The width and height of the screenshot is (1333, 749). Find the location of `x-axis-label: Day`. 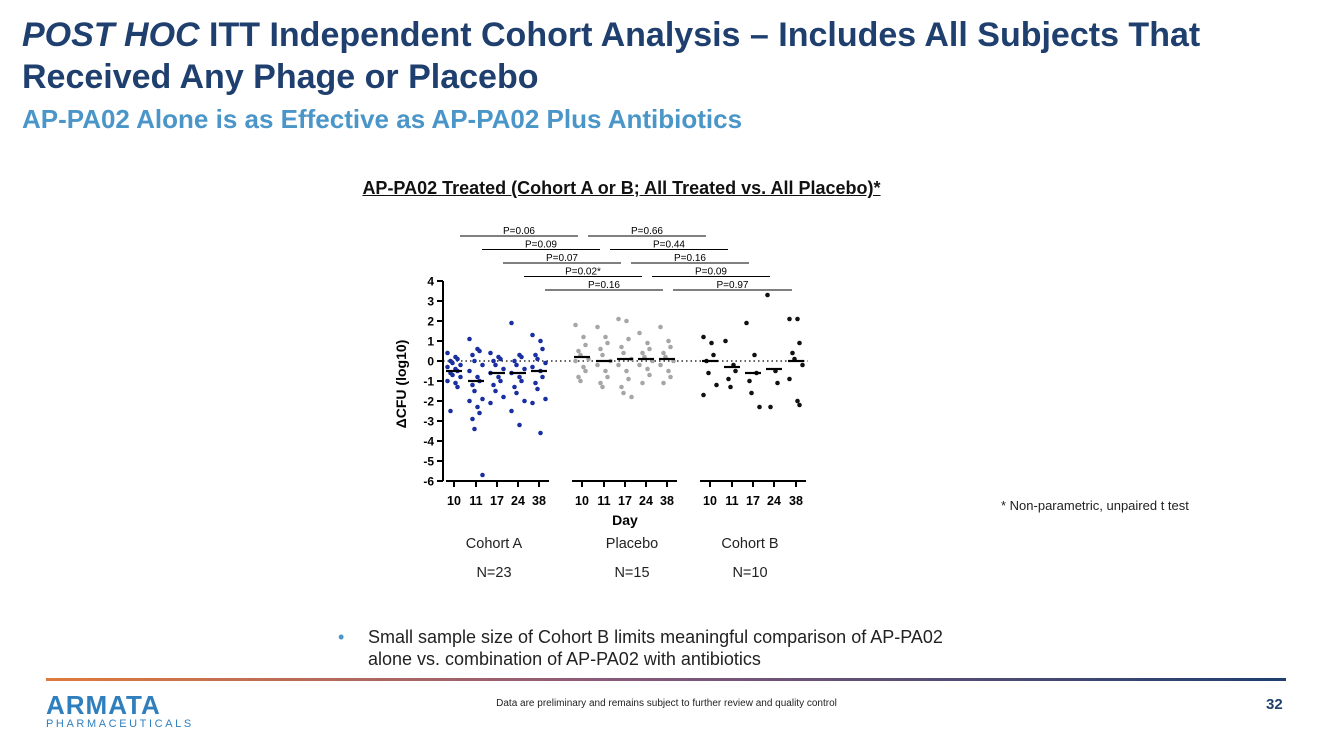

x-axis-label: Day is located at coordinates (625, 520).